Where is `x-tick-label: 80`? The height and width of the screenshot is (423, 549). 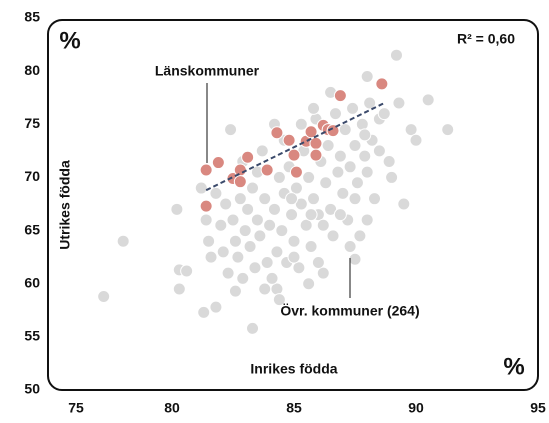 x-tick-label: 80 is located at coordinates (172, 408).